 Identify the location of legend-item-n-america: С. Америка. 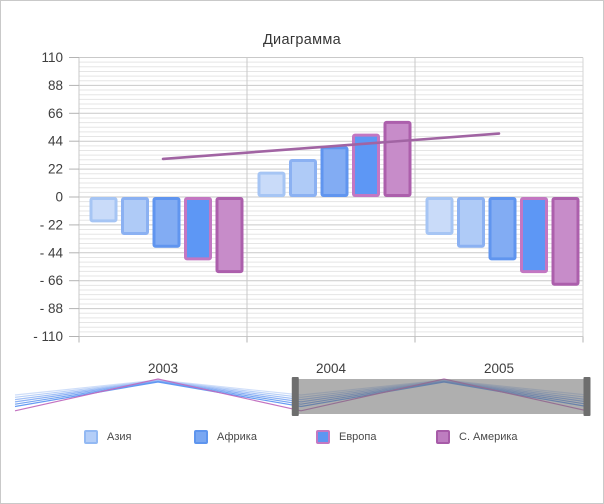
(477, 437).